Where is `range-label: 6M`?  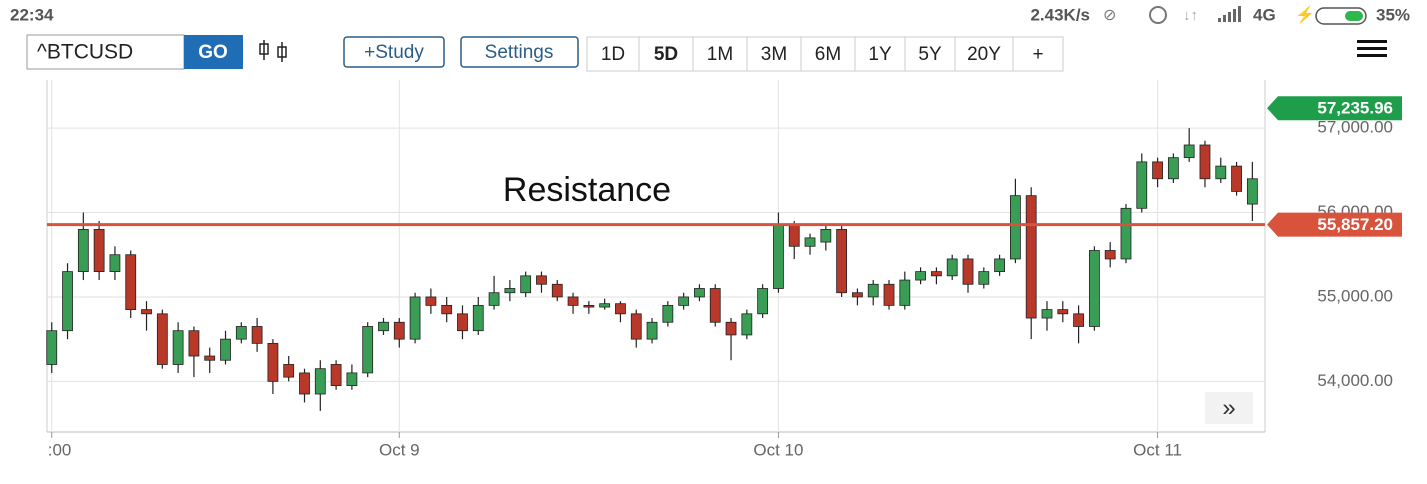 range-label: 6M is located at coordinates (828, 54).